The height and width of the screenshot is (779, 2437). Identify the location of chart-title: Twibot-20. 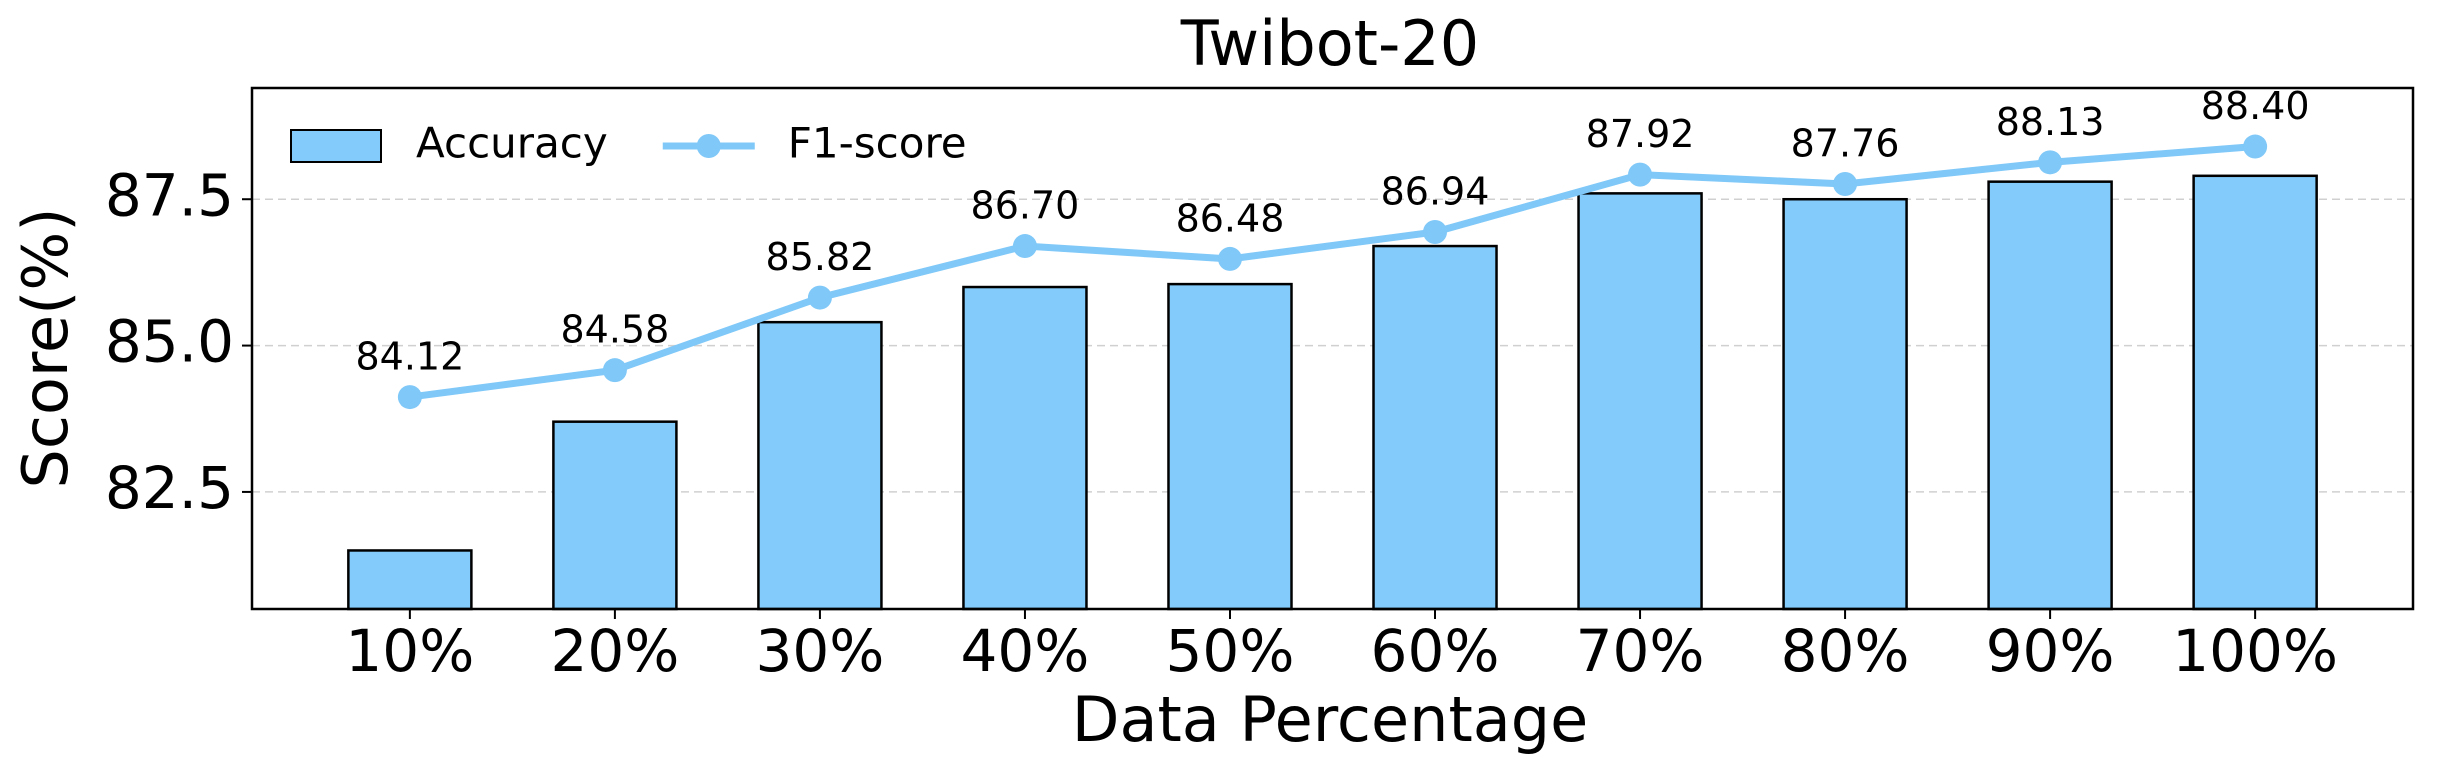
(1329, 43).